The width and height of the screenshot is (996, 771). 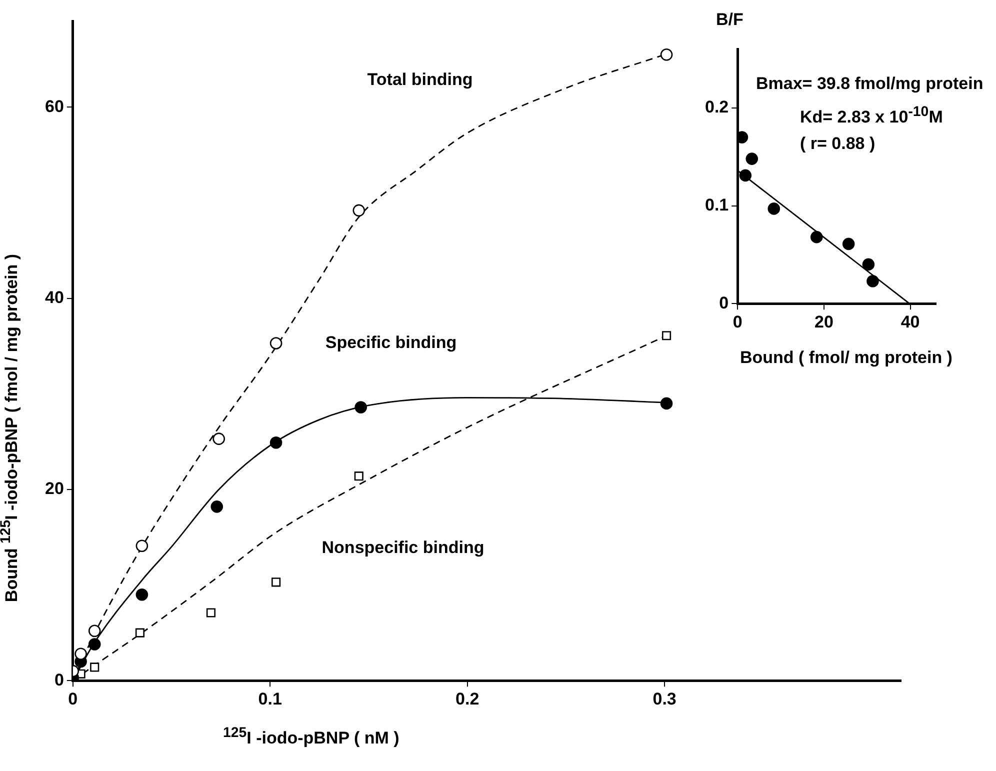 What do you see at coordinates (838, 144) in the screenshot?
I see `annotation: ( r= 0.88 )` at bounding box center [838, 144].